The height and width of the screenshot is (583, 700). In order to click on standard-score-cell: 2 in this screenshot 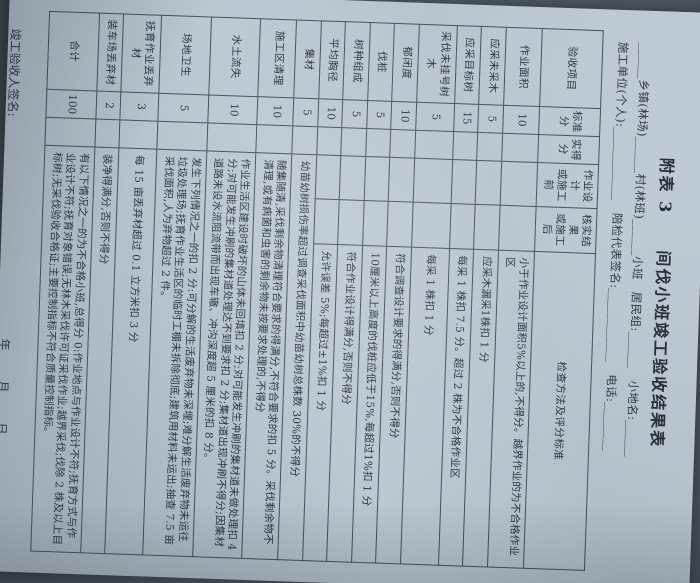, I will do `click(108, 105)`.